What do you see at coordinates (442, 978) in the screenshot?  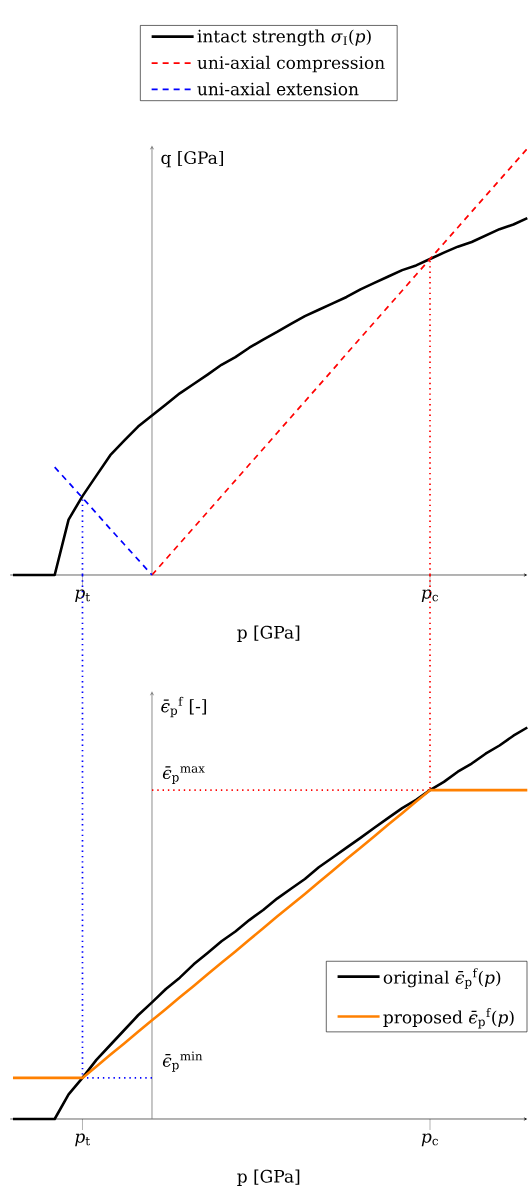 I see `legend-label: original ϵ̄$_{p}$$^{f}$(p)` at bounding box center [442, 978].